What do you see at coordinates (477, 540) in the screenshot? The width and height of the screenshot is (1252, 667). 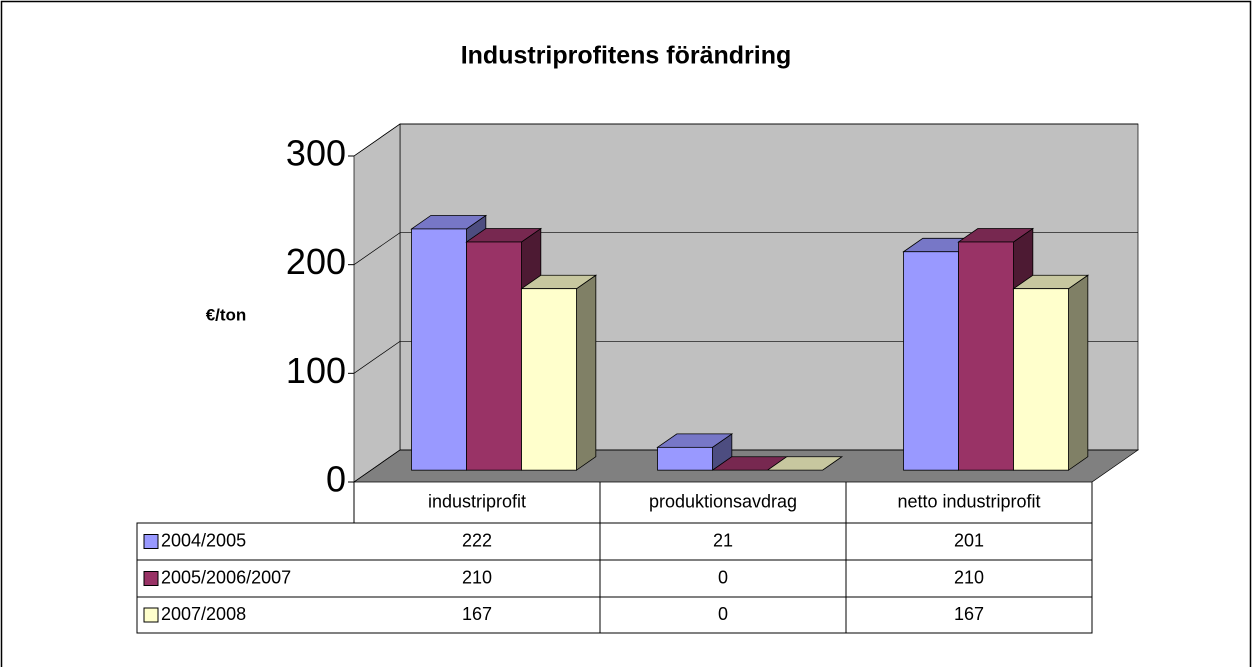 I see `table-cell: 222` at bounding box center [477, 540].